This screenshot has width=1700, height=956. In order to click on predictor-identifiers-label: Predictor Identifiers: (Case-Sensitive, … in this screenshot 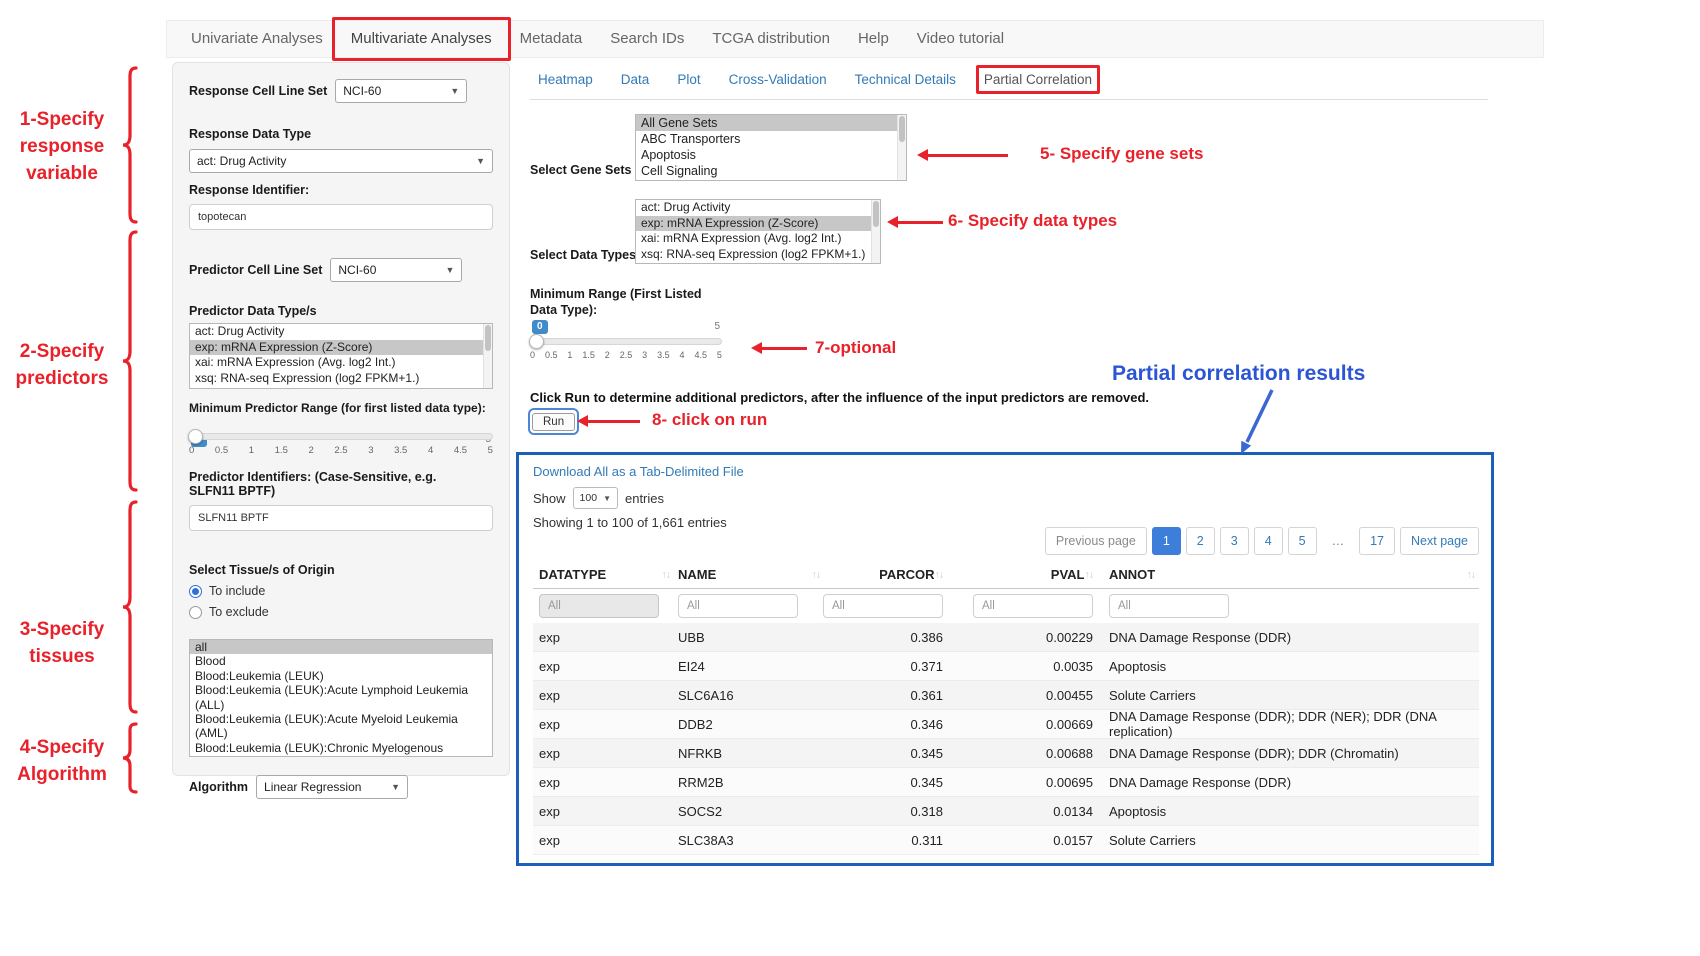, I will do `click(313, 484)`.